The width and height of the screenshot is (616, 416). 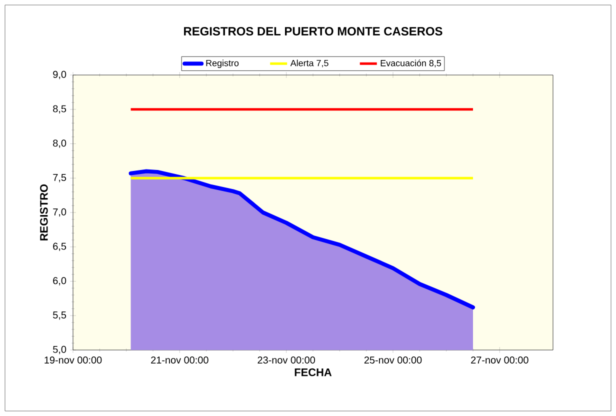 What do you see at coordinates (313, 31) in the screenshot?
I see `chart-title: REGISTROS DEL PUERTO MONTE CASEROS` at bounding box center [313, 31].